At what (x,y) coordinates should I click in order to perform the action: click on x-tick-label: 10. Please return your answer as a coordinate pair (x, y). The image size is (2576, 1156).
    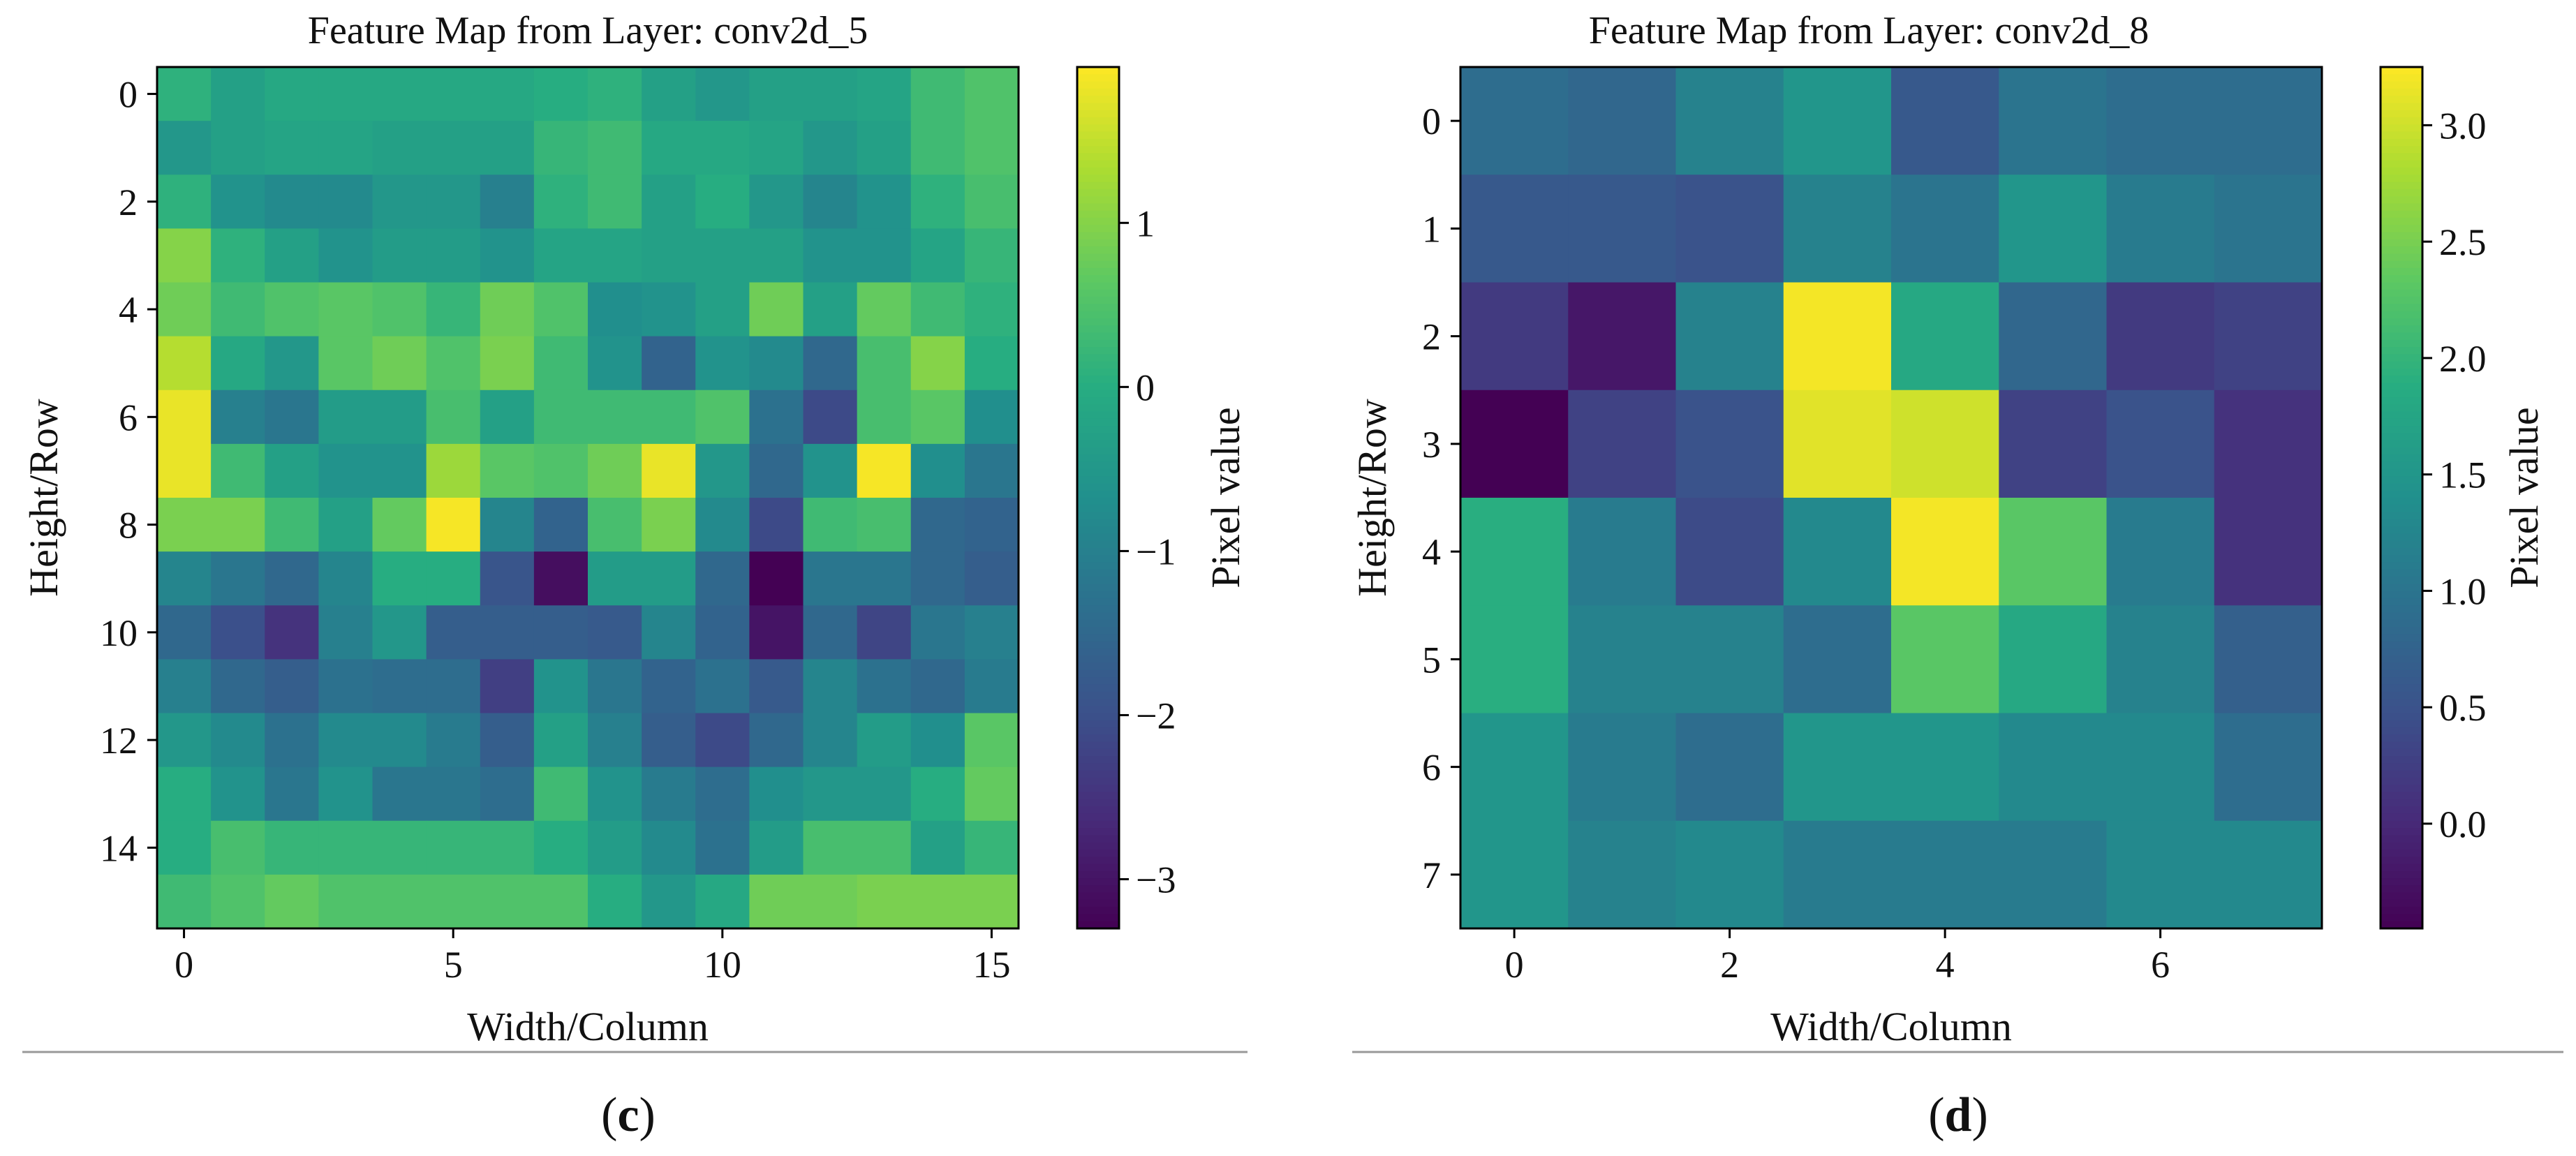
    Looking at the image, I should click on (722, 965).